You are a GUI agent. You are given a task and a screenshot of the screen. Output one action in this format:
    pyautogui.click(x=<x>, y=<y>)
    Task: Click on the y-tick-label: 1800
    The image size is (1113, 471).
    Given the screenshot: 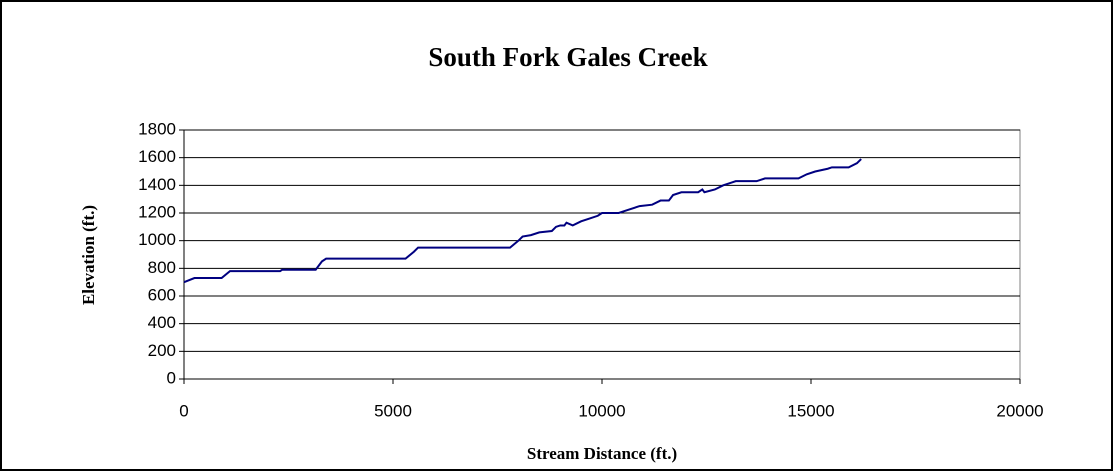 What is the action you would take?
    pyautogui.click(x=157, y=128)
    